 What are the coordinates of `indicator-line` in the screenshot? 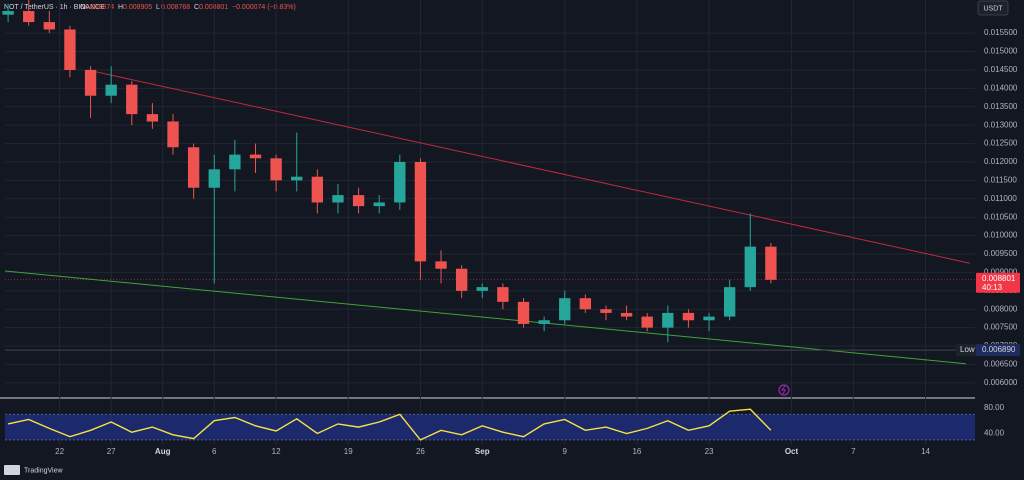 It's located at (389, 424).